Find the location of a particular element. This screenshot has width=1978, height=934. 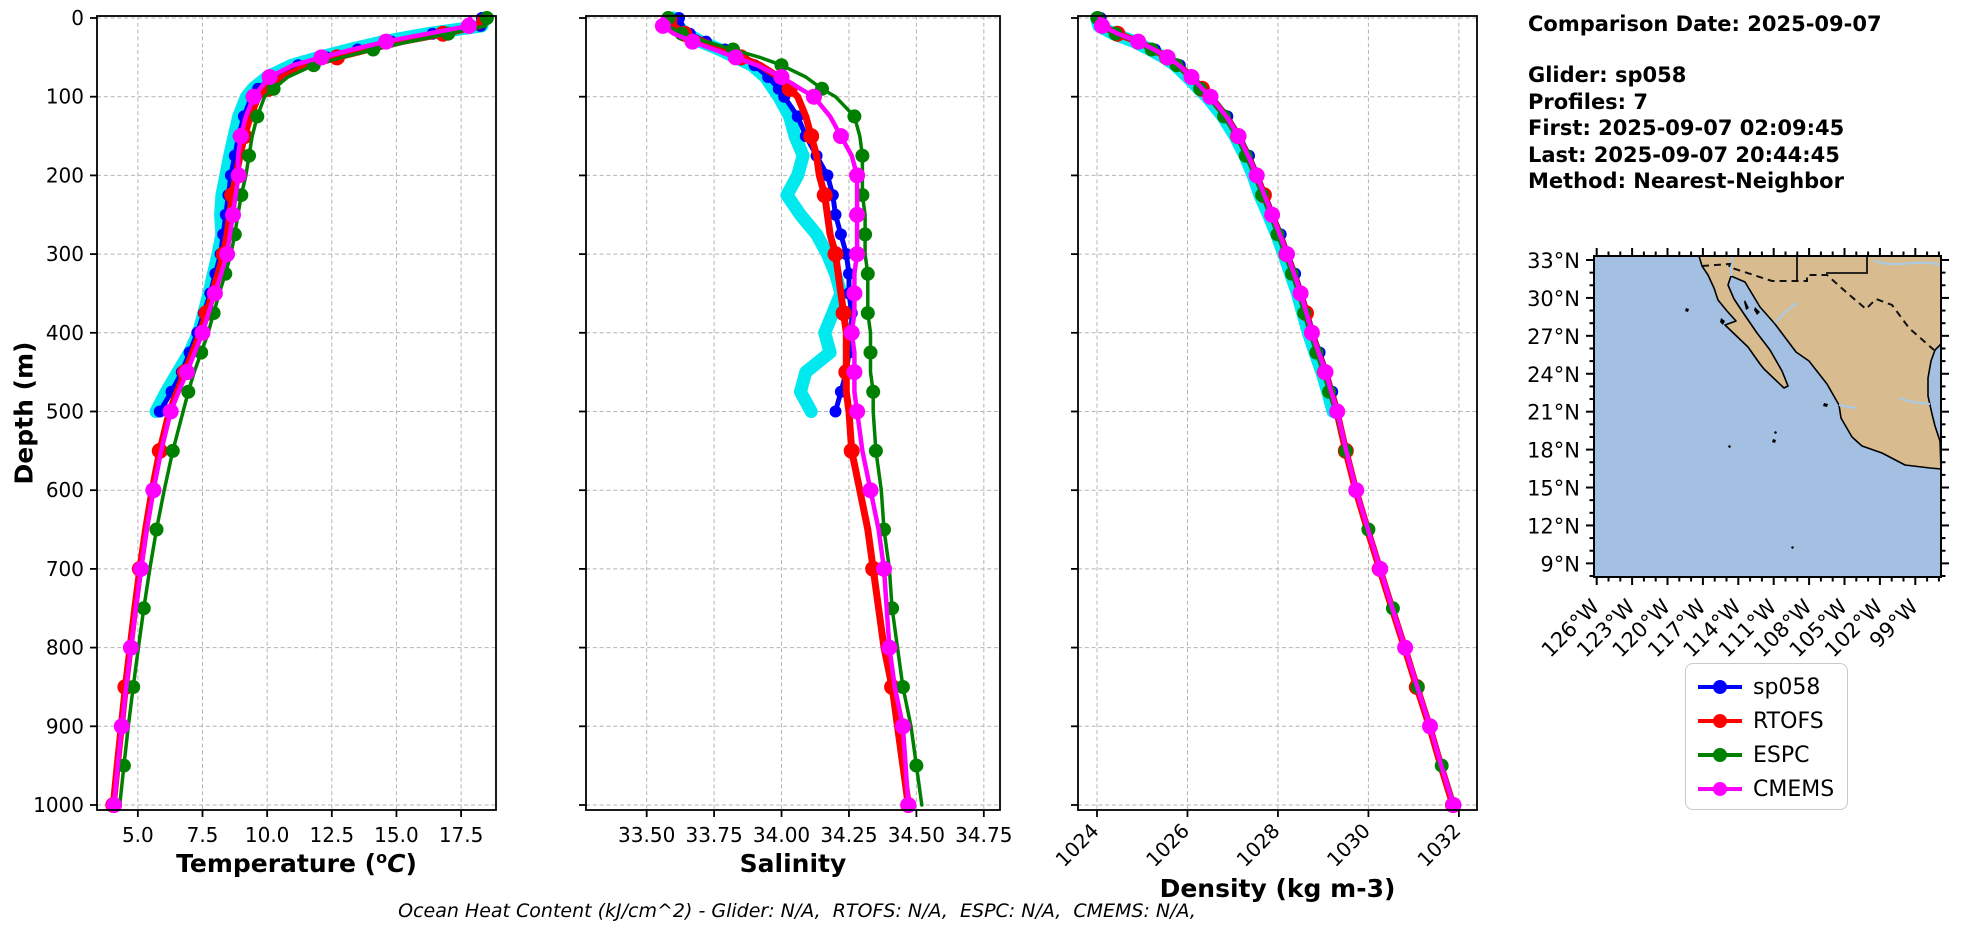

x-tick-label: 34.50 is located at coordinates (916, 835).